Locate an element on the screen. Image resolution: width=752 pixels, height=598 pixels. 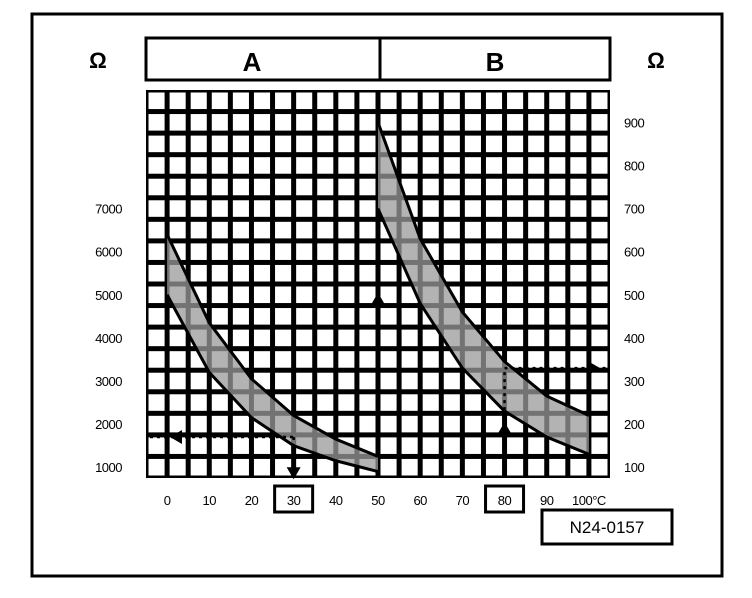
x-tick-label: 80 is located at coordinates (505, 500).